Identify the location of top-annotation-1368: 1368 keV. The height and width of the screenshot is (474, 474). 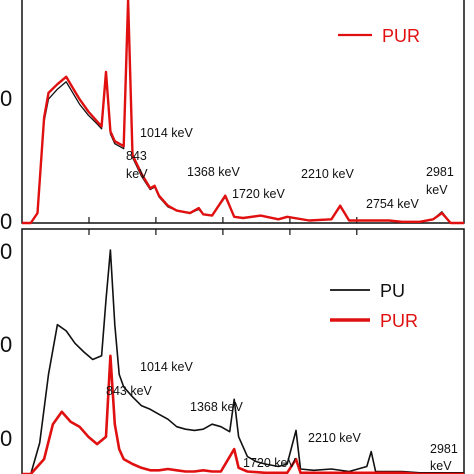
(213, 172).